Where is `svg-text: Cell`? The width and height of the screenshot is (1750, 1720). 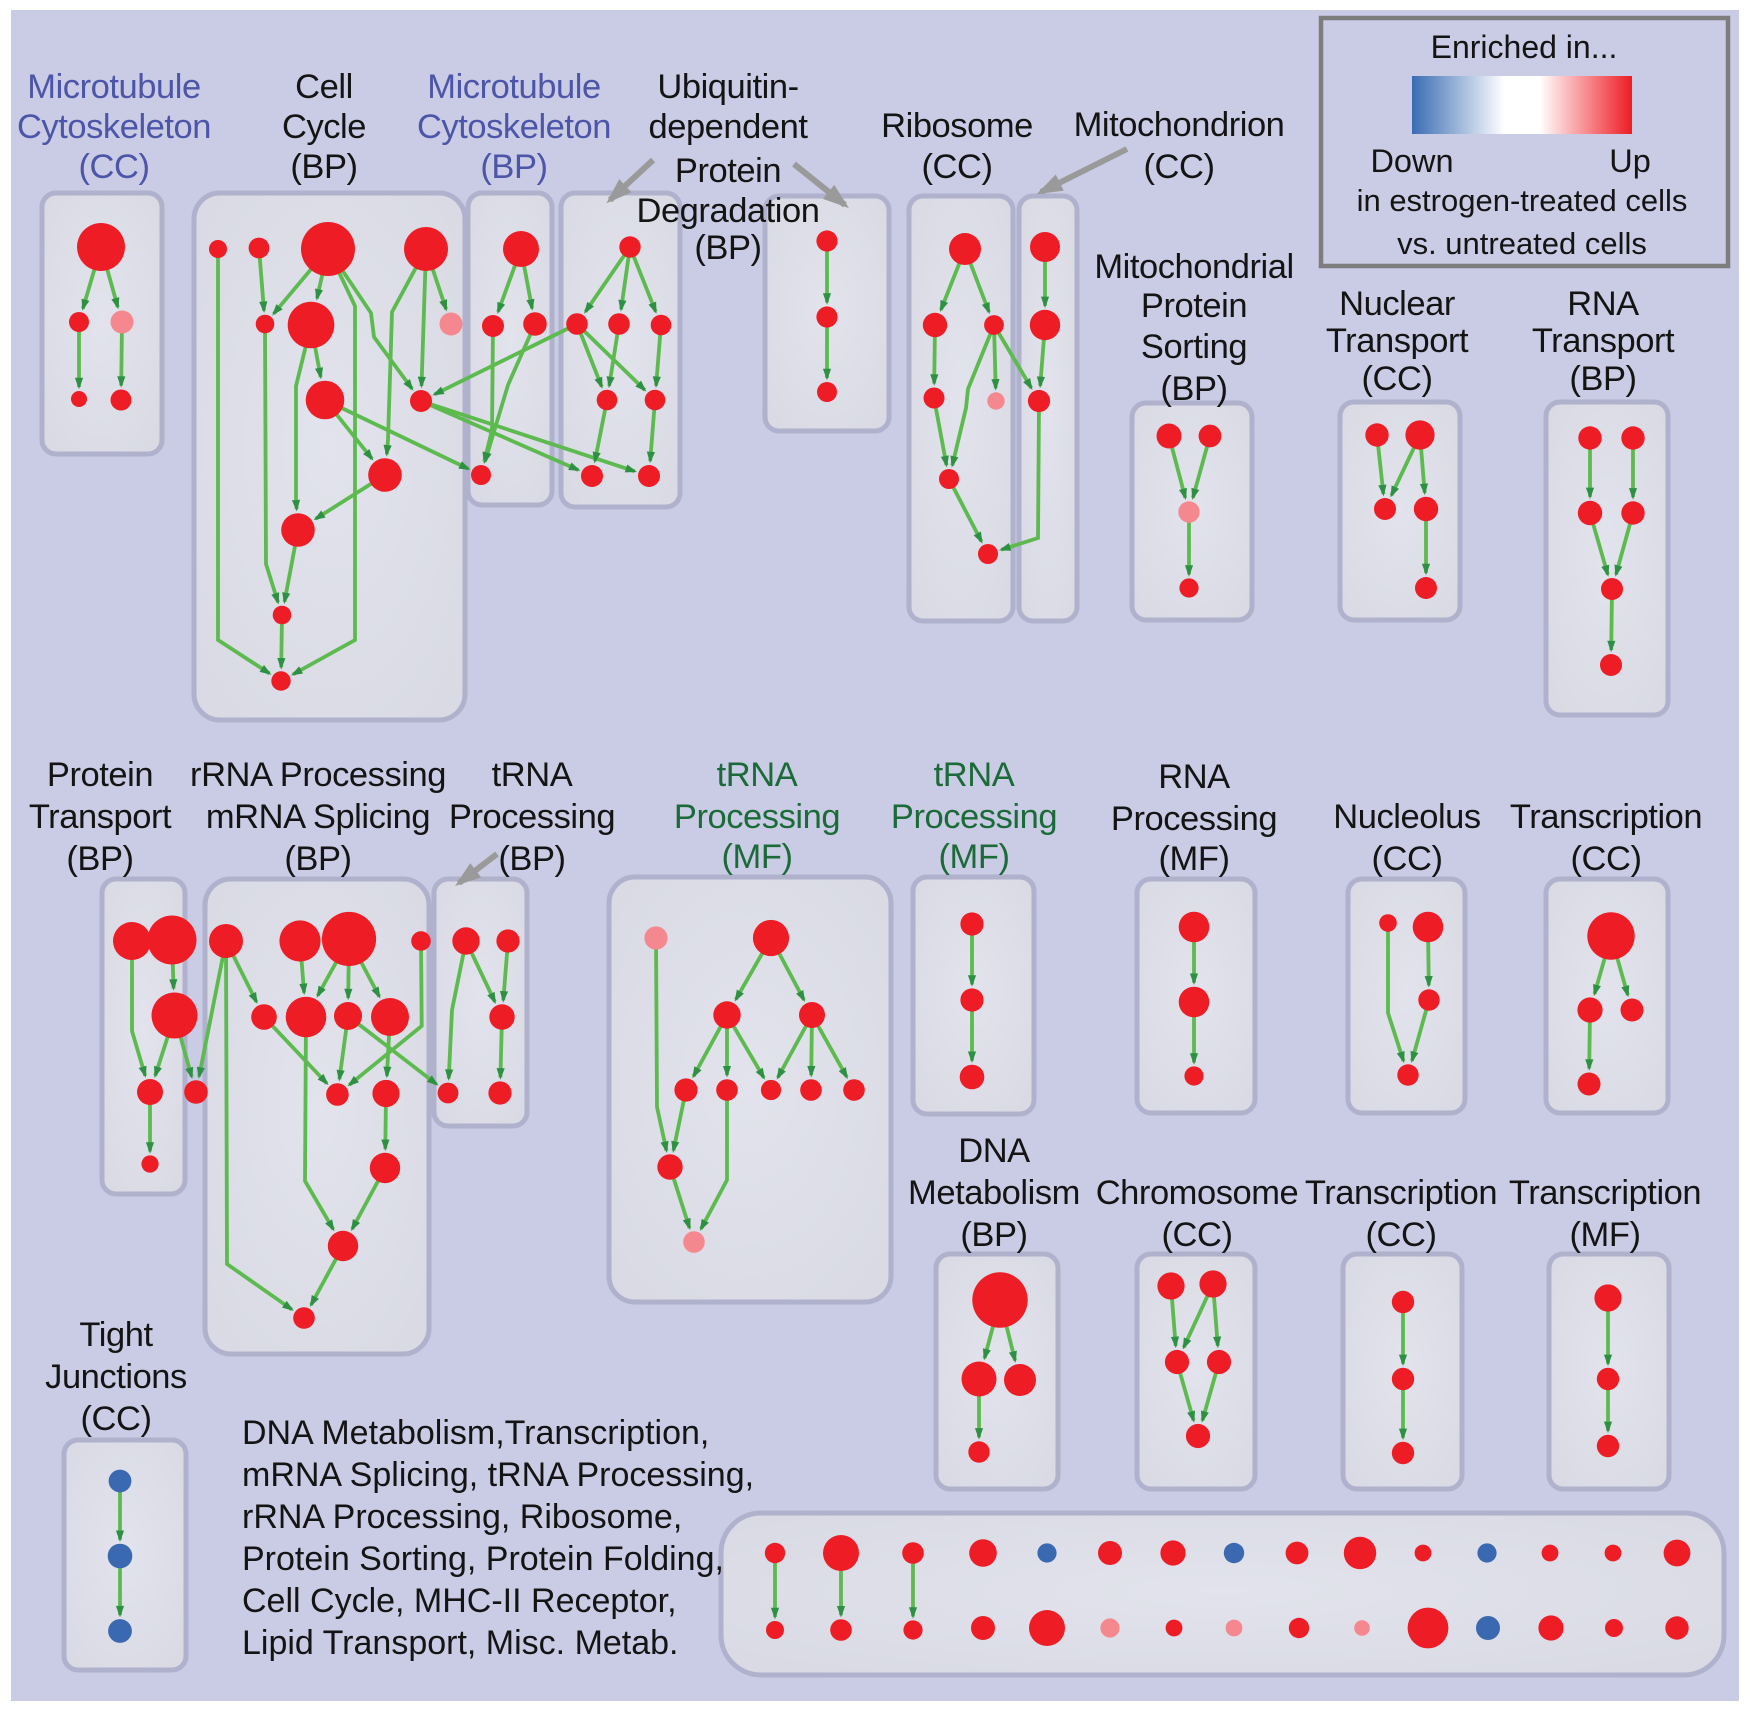
svg-text: Cell is located at coordinates (324, 87).